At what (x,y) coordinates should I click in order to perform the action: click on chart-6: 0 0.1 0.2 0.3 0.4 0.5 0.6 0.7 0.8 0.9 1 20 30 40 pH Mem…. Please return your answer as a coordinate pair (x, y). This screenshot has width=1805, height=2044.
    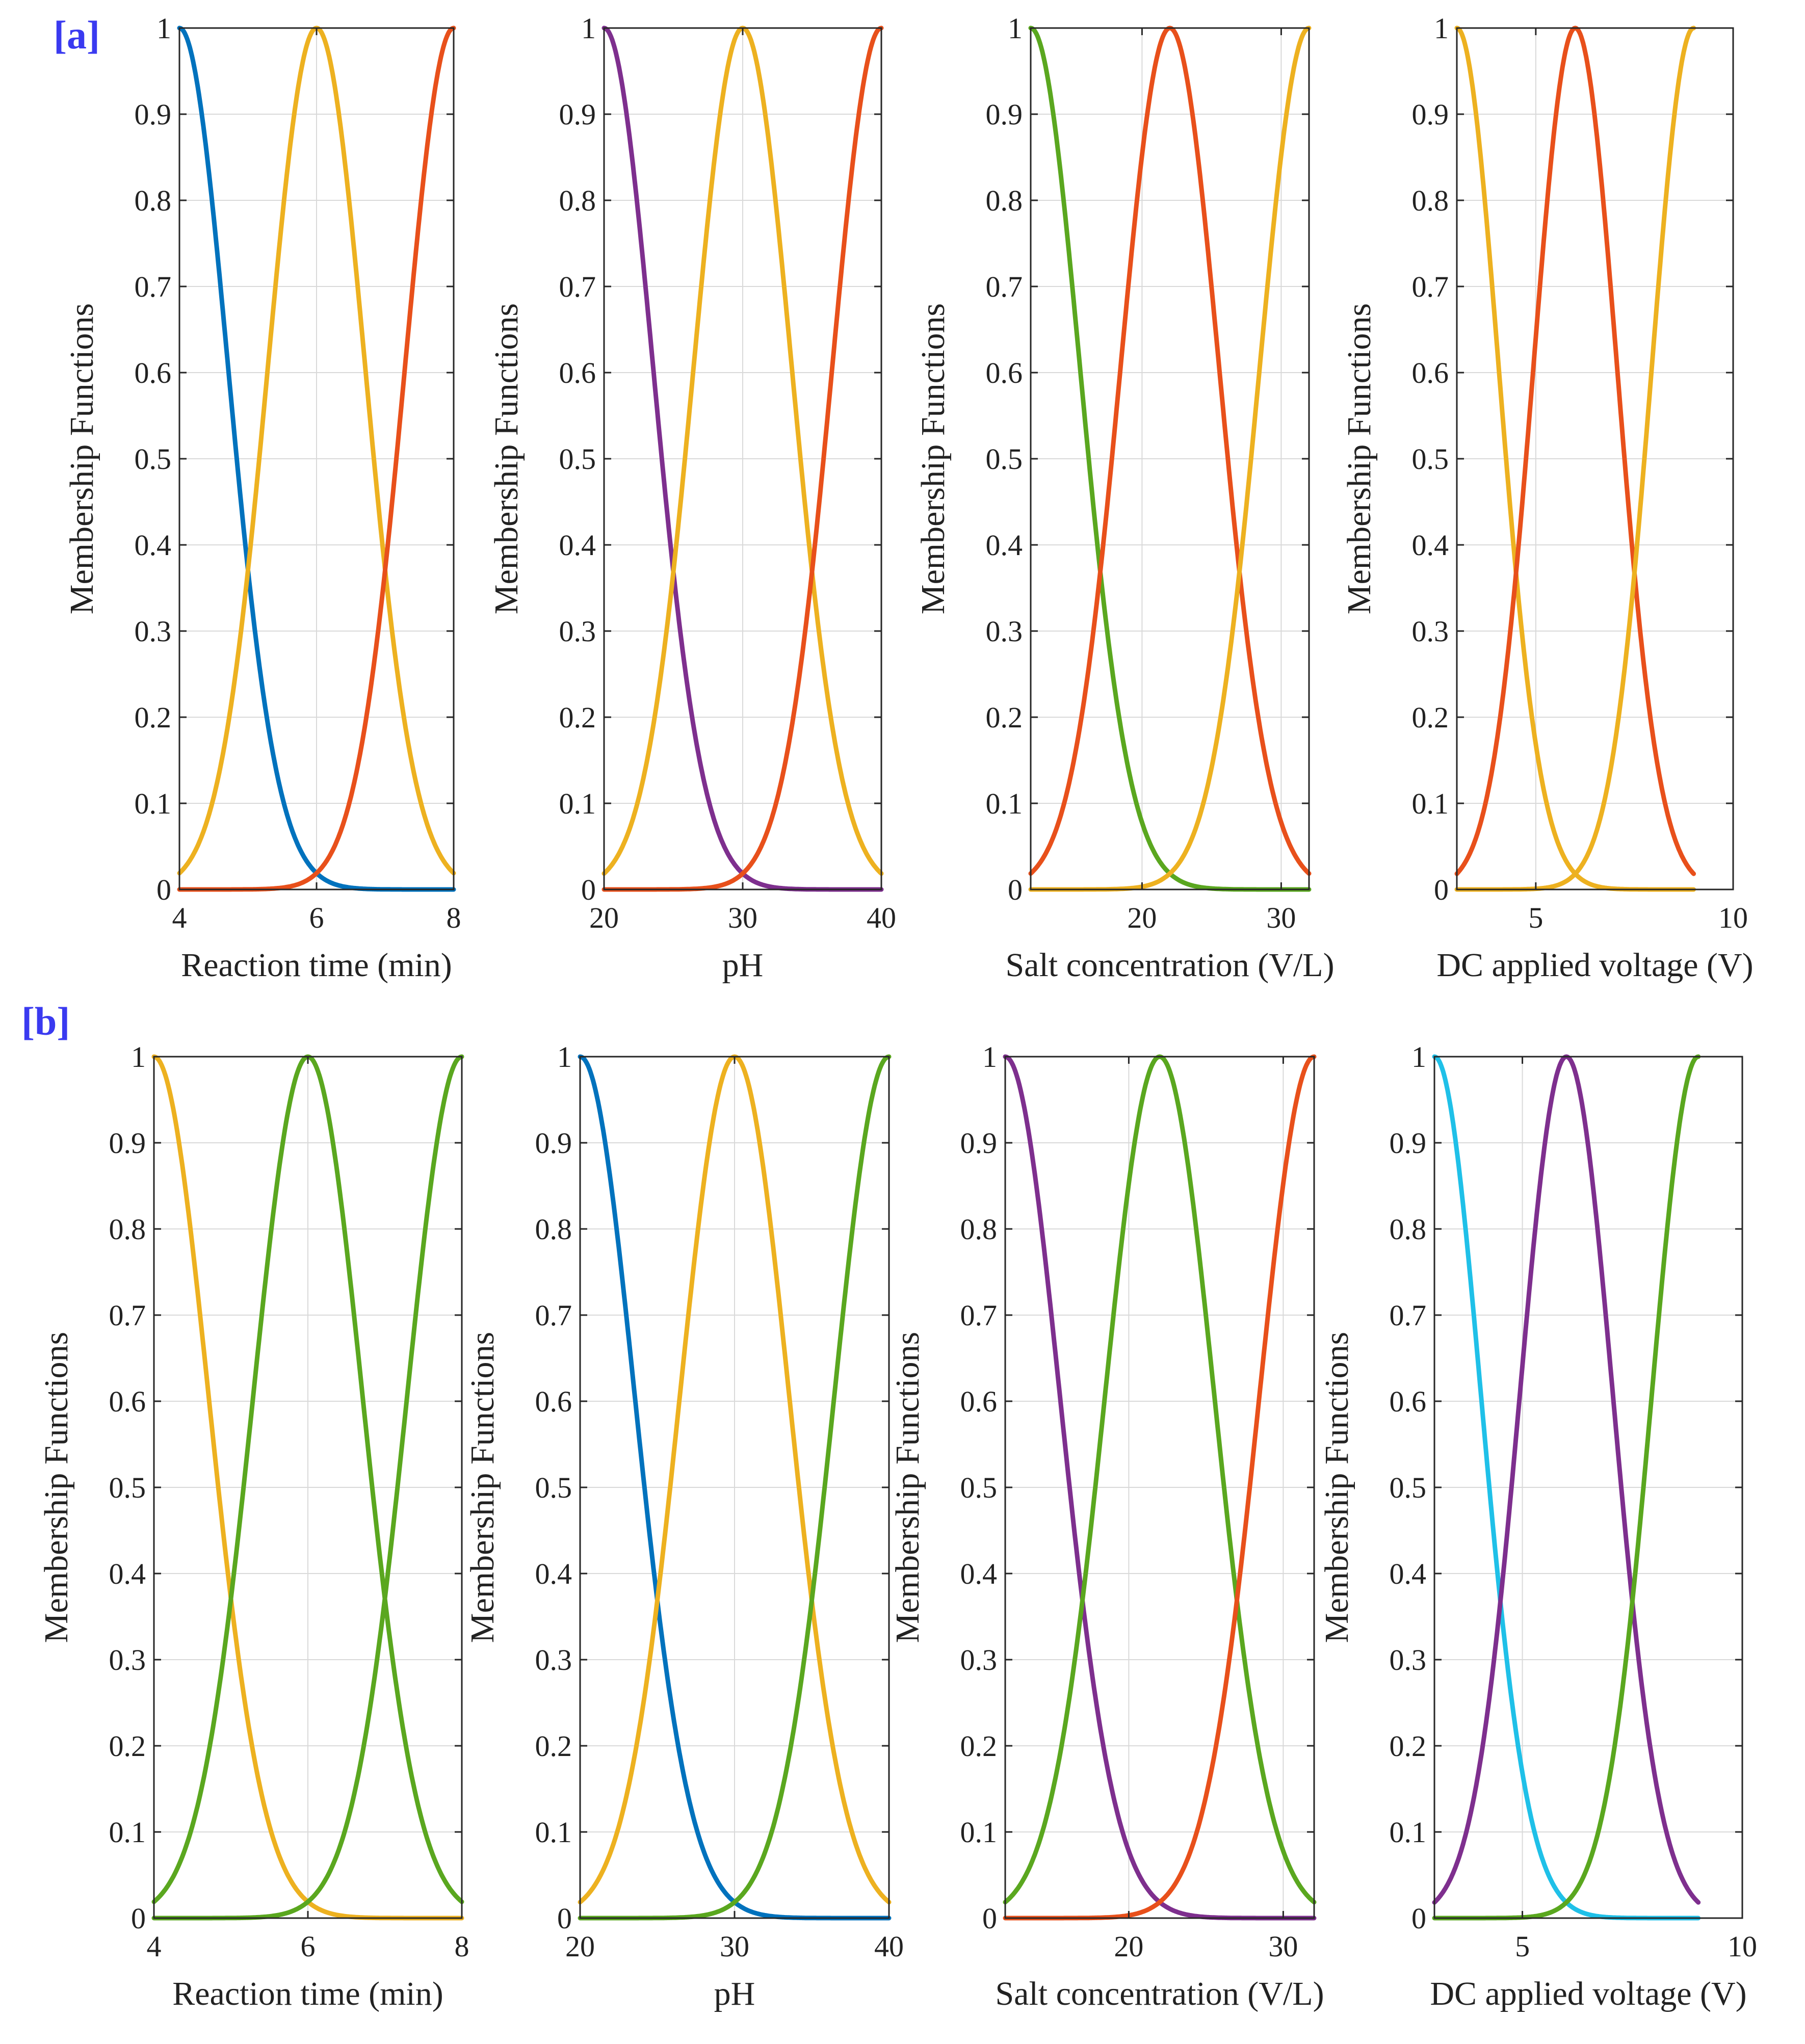
    Looking at the image, I should click on (684, 1526).